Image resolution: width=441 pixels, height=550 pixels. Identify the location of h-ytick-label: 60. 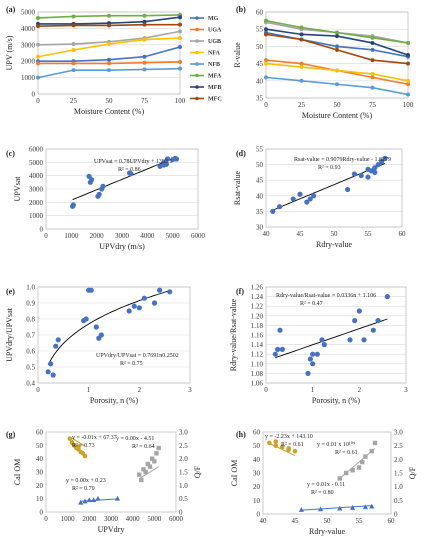
(257, 433).